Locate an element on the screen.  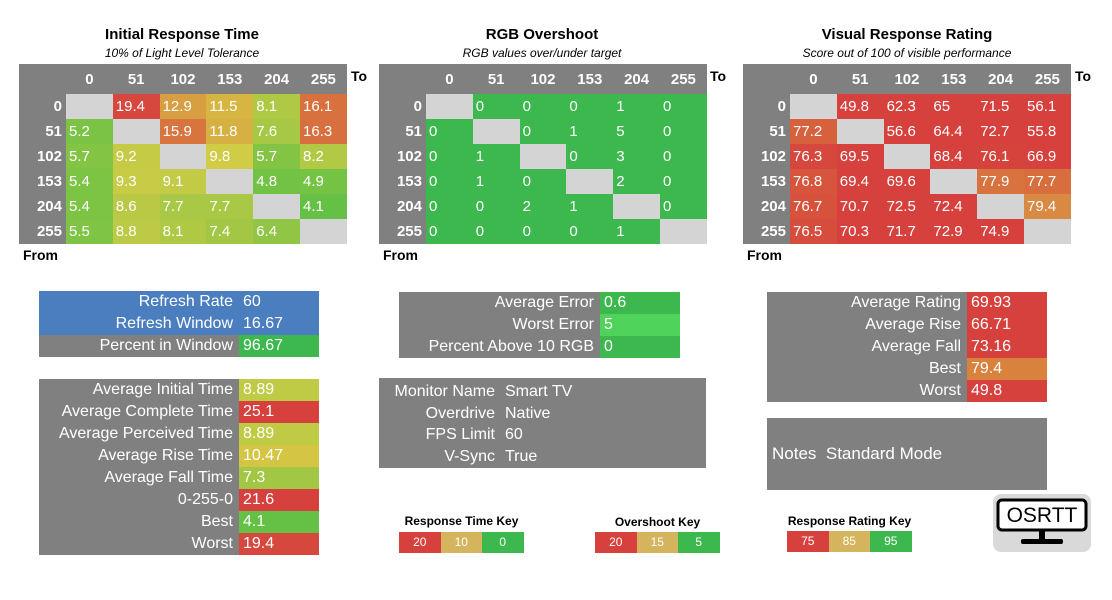
stat-value: 96.67 is located at coordinates (279, 346).